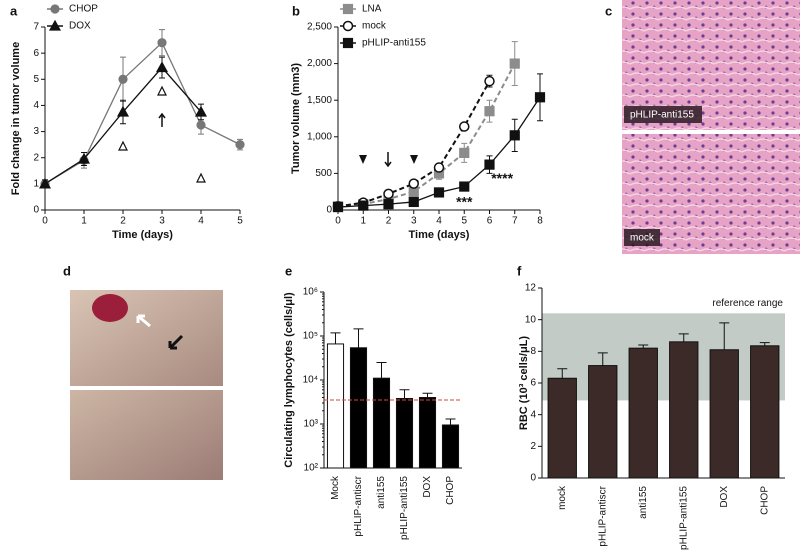 This screenshot has height=555, width=800. I want to click on x-tick-label: 1, so click(84, 221).